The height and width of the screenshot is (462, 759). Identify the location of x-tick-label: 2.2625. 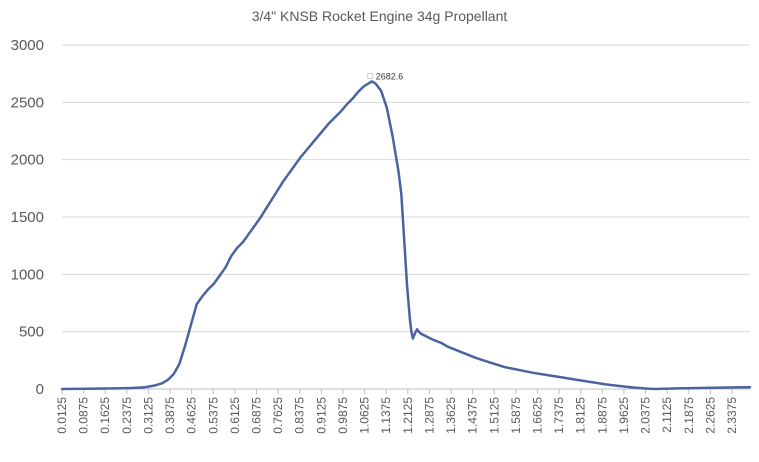
(710, 415).